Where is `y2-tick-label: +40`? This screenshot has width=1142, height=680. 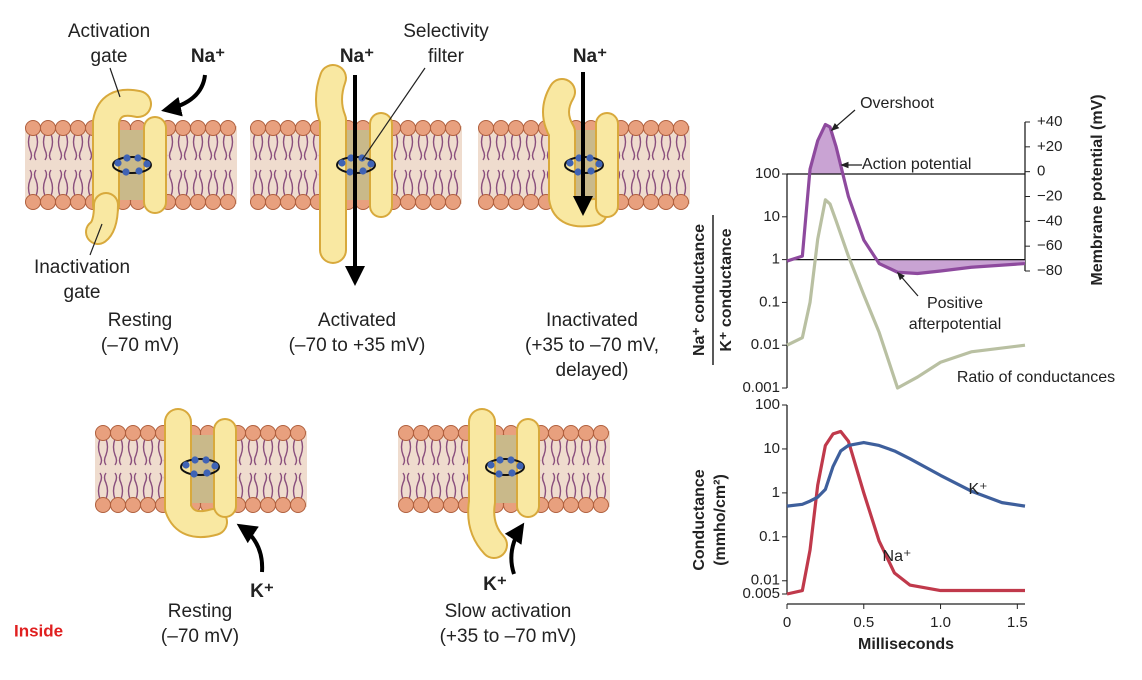
y2-tick-label: +40 is located at coordinates (1049, 121).